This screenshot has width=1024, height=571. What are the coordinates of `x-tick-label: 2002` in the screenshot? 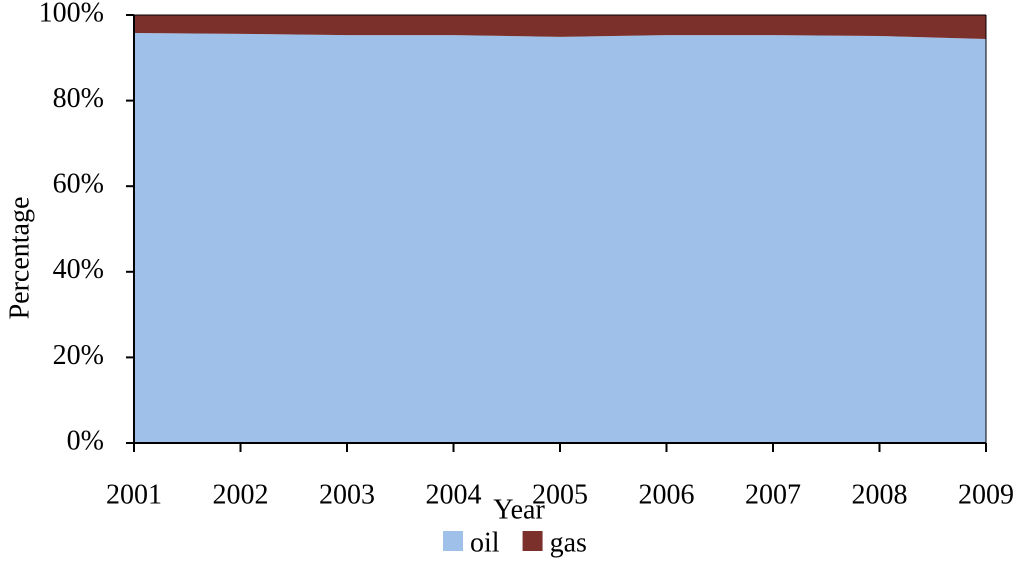 It's located at (241, 494).